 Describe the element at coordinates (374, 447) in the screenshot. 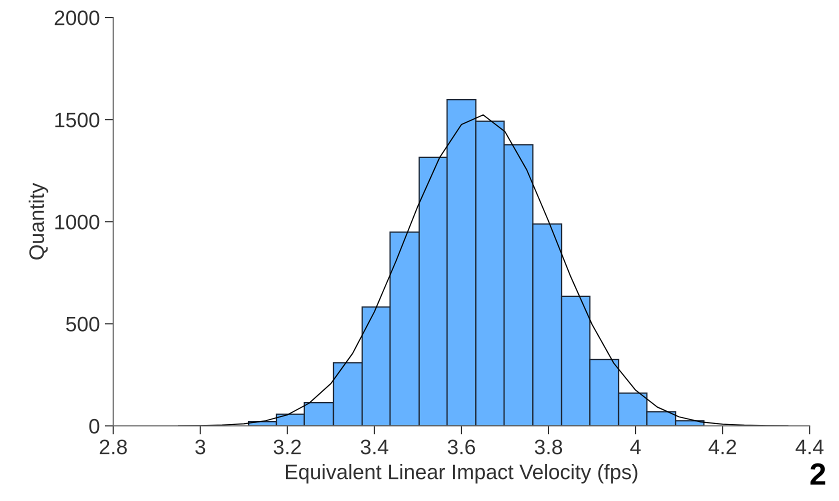

I see `x-tick-label: 3.4` at that location.